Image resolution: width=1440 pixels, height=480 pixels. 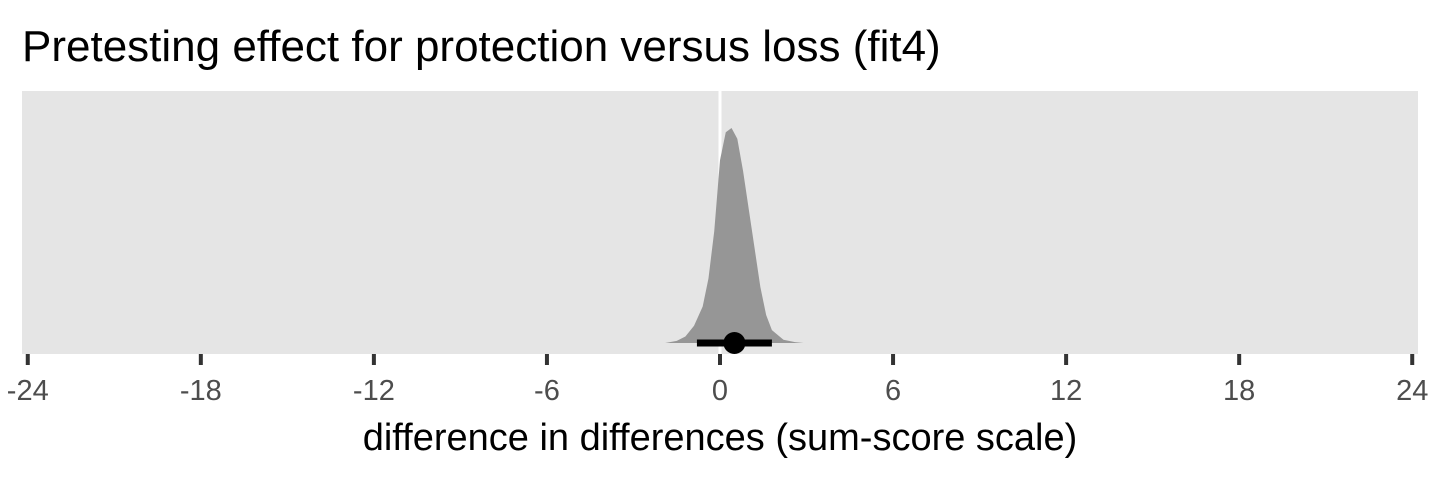 I want to click on x-tick-label: 6, so click(x=893, y=391).